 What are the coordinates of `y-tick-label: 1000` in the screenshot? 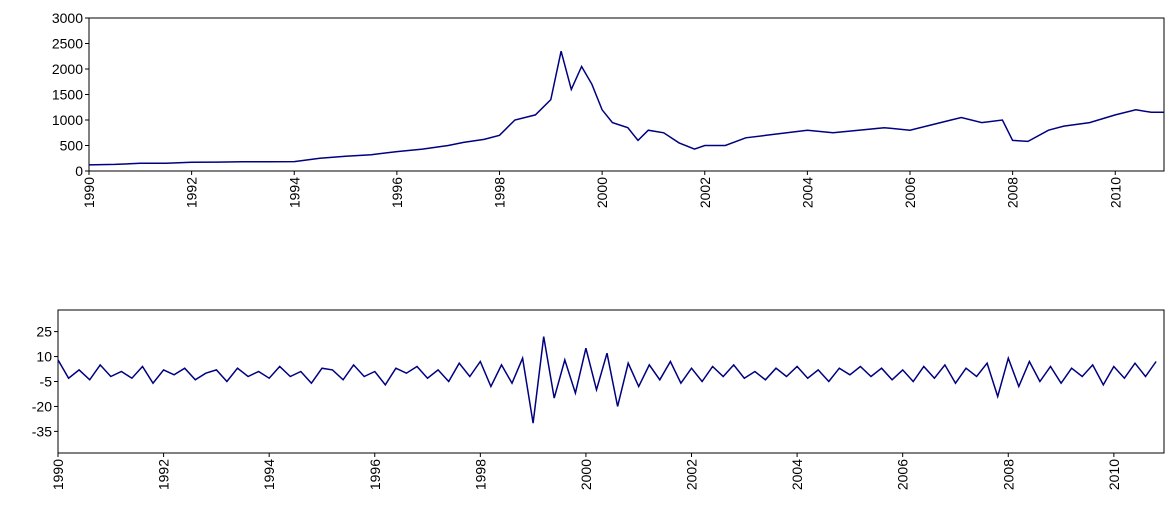 It's located at (67, 120).